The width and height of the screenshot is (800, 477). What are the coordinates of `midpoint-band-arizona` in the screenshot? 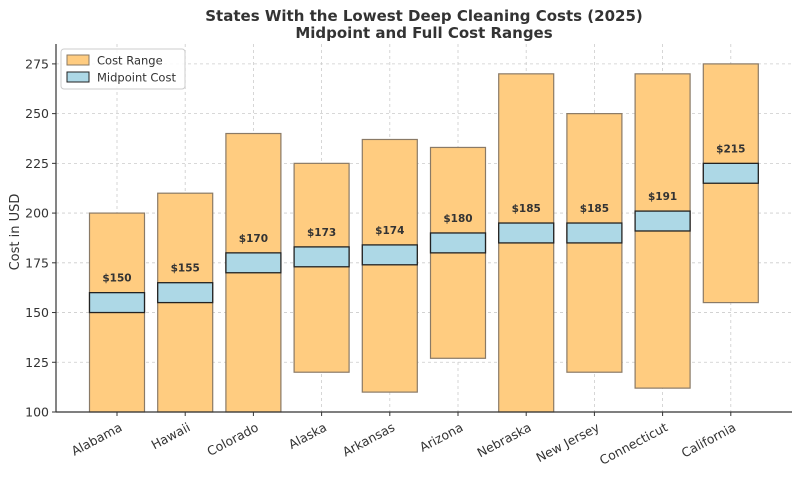 It's located at (458, 243).